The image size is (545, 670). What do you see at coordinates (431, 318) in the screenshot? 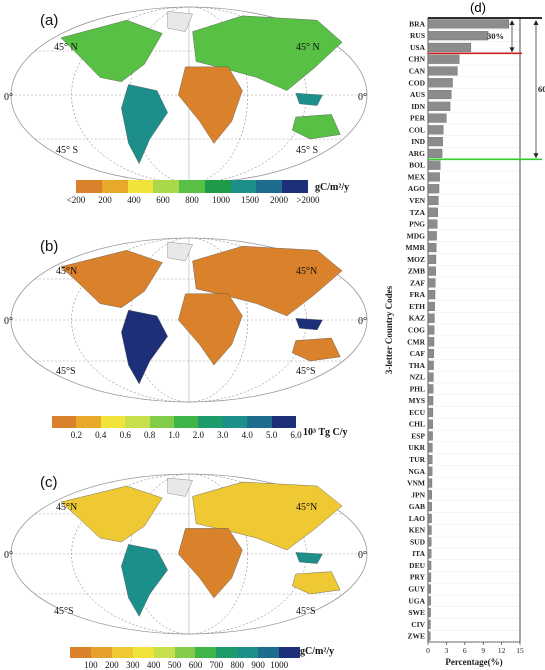
I see `bar-kaz` at bounding box center [431, 318].